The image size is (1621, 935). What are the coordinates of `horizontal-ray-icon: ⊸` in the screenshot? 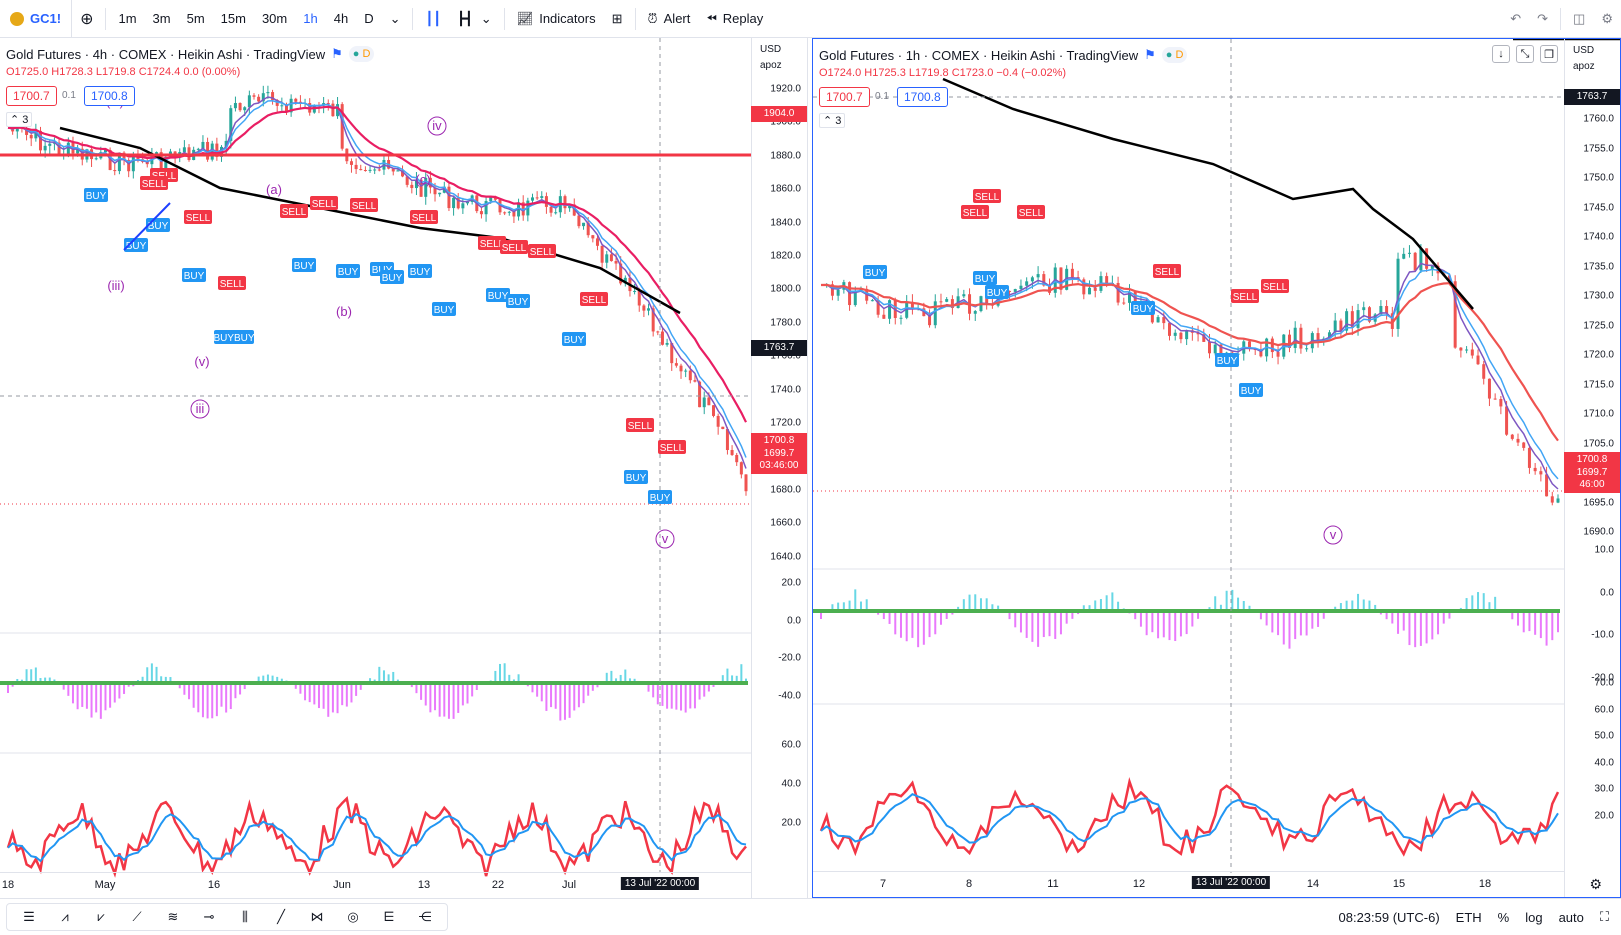 It's located at (209, 917).